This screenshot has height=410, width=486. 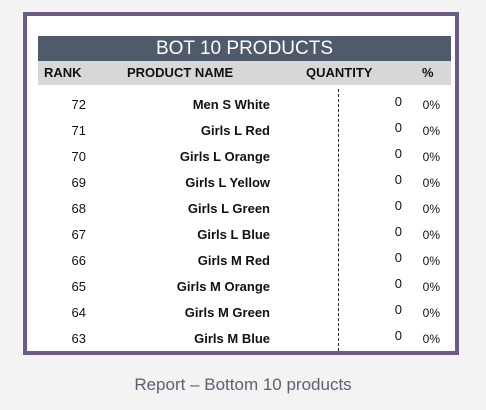 I want to click on column-header-rank: RANK, so click(x=63, y=72).